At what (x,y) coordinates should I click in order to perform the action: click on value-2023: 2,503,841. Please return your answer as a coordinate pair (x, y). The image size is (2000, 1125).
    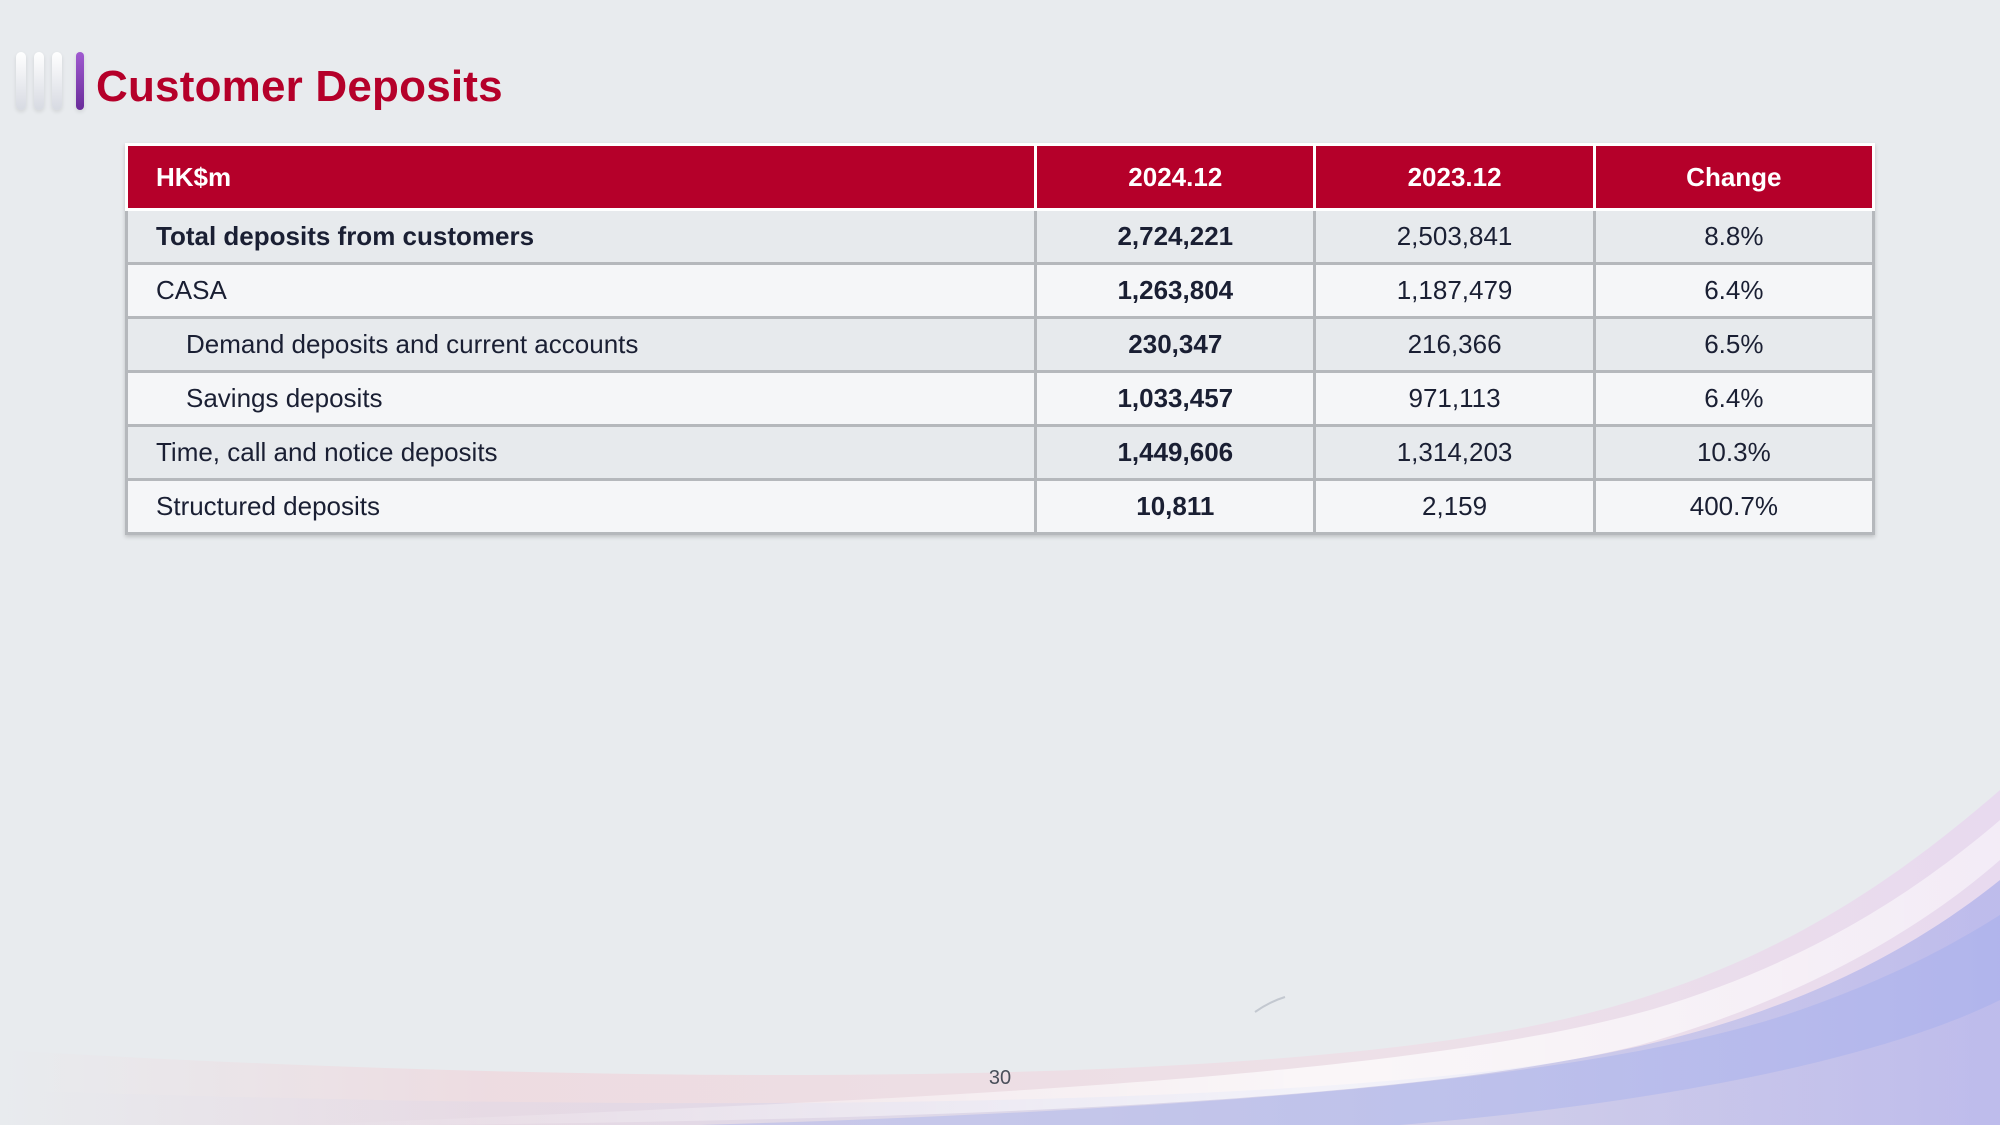
    Looking at the image, I should click on (1454, 236).